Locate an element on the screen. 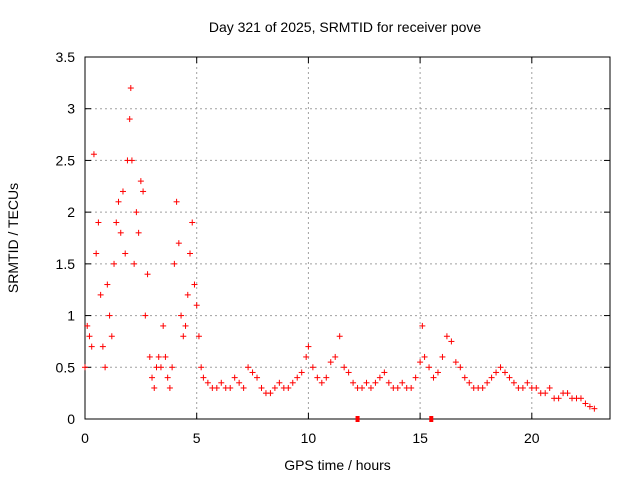  y-tick-label: 1.5 is located at coordinates (66, 264).